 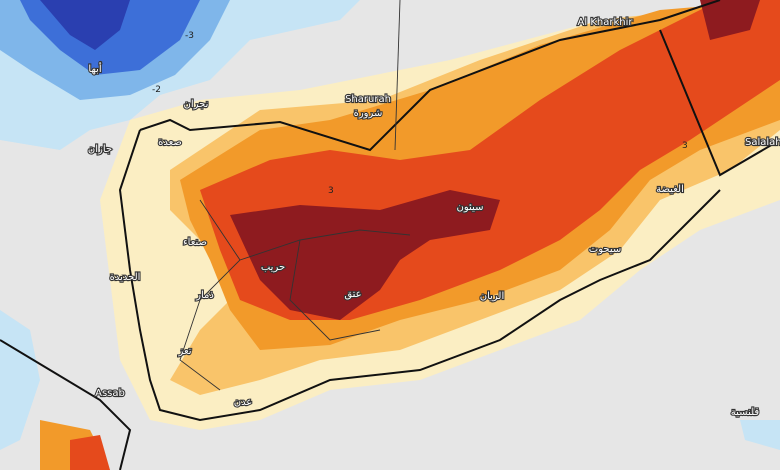 I want to click on place-label: صعدة, so click(x=170, y=142).